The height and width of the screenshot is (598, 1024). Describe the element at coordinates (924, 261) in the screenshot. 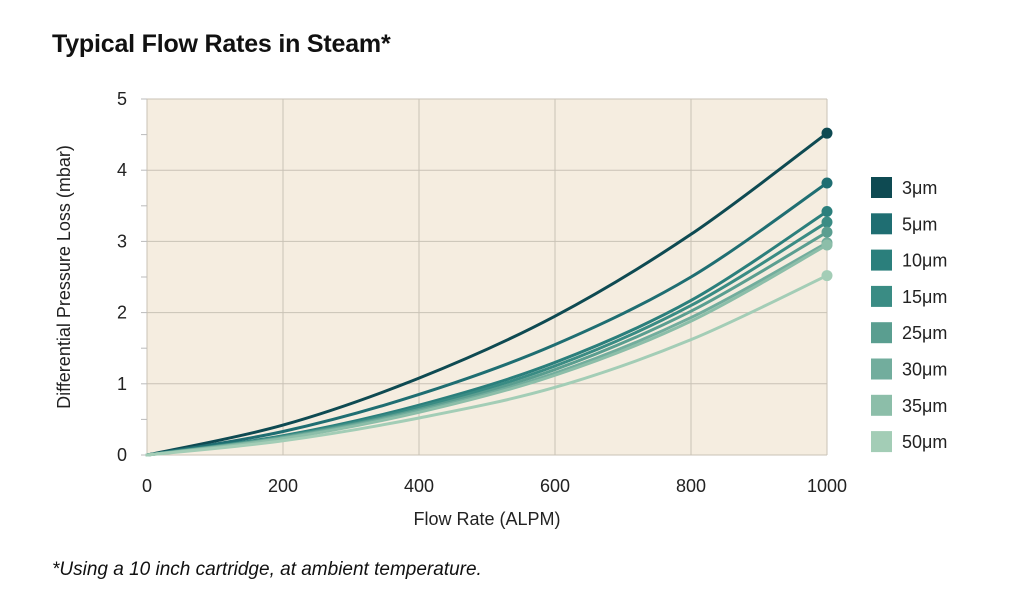

I see `legend-label: 10μm` at that location.